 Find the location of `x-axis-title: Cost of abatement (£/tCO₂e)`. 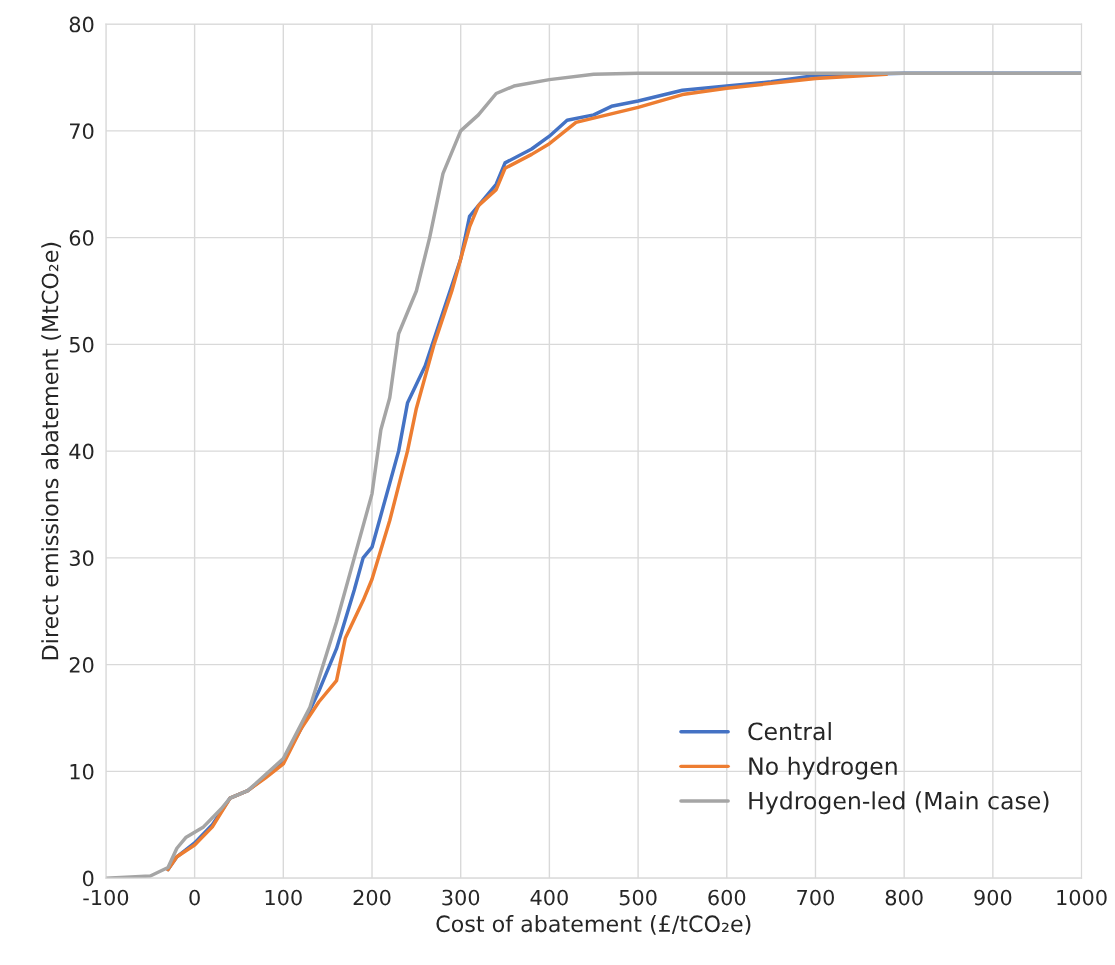

x-axis-title: Cost of abatement (£/tCO₂e) is located at coordinates (593, 924).